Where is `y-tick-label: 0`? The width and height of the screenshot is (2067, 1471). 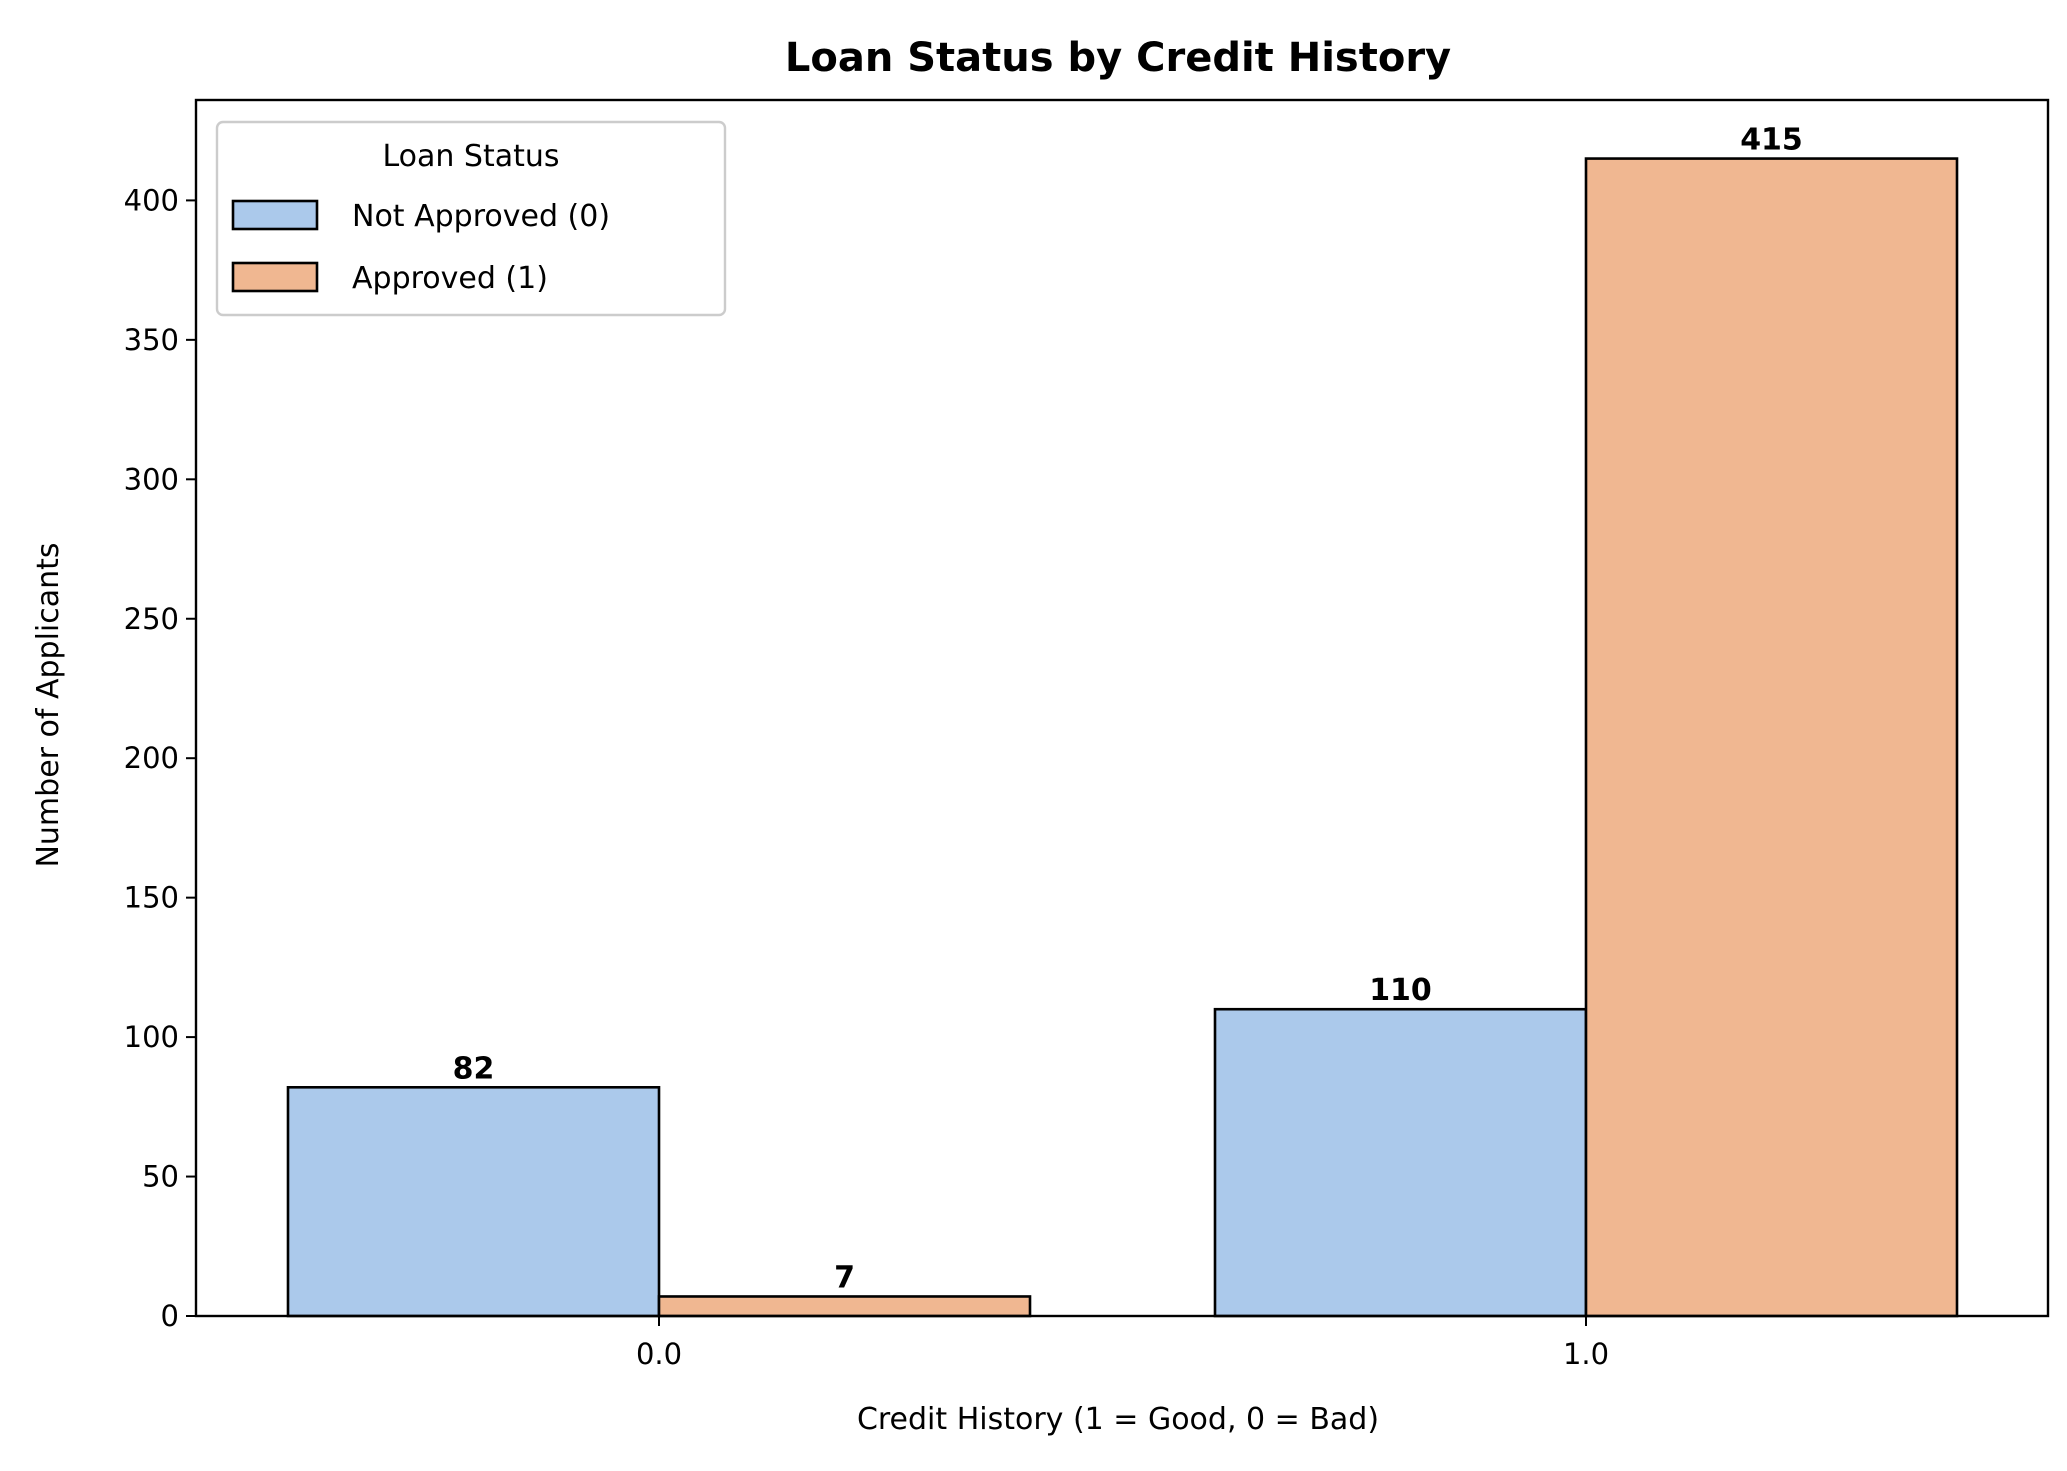 y-tick-label: 0 is located at coordinates (170, 1316).